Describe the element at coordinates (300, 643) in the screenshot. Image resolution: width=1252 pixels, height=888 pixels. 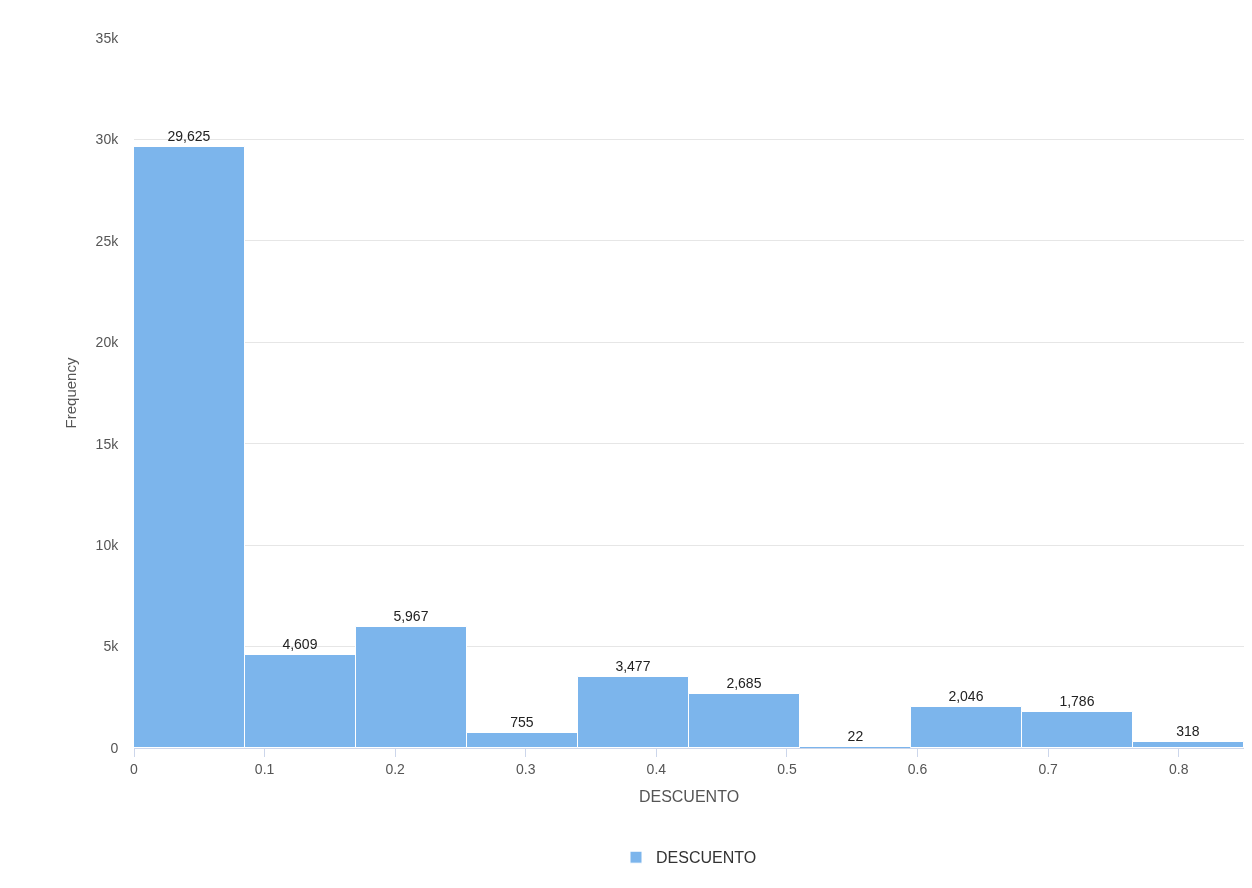
I see `data-label: 4,609` at that location.